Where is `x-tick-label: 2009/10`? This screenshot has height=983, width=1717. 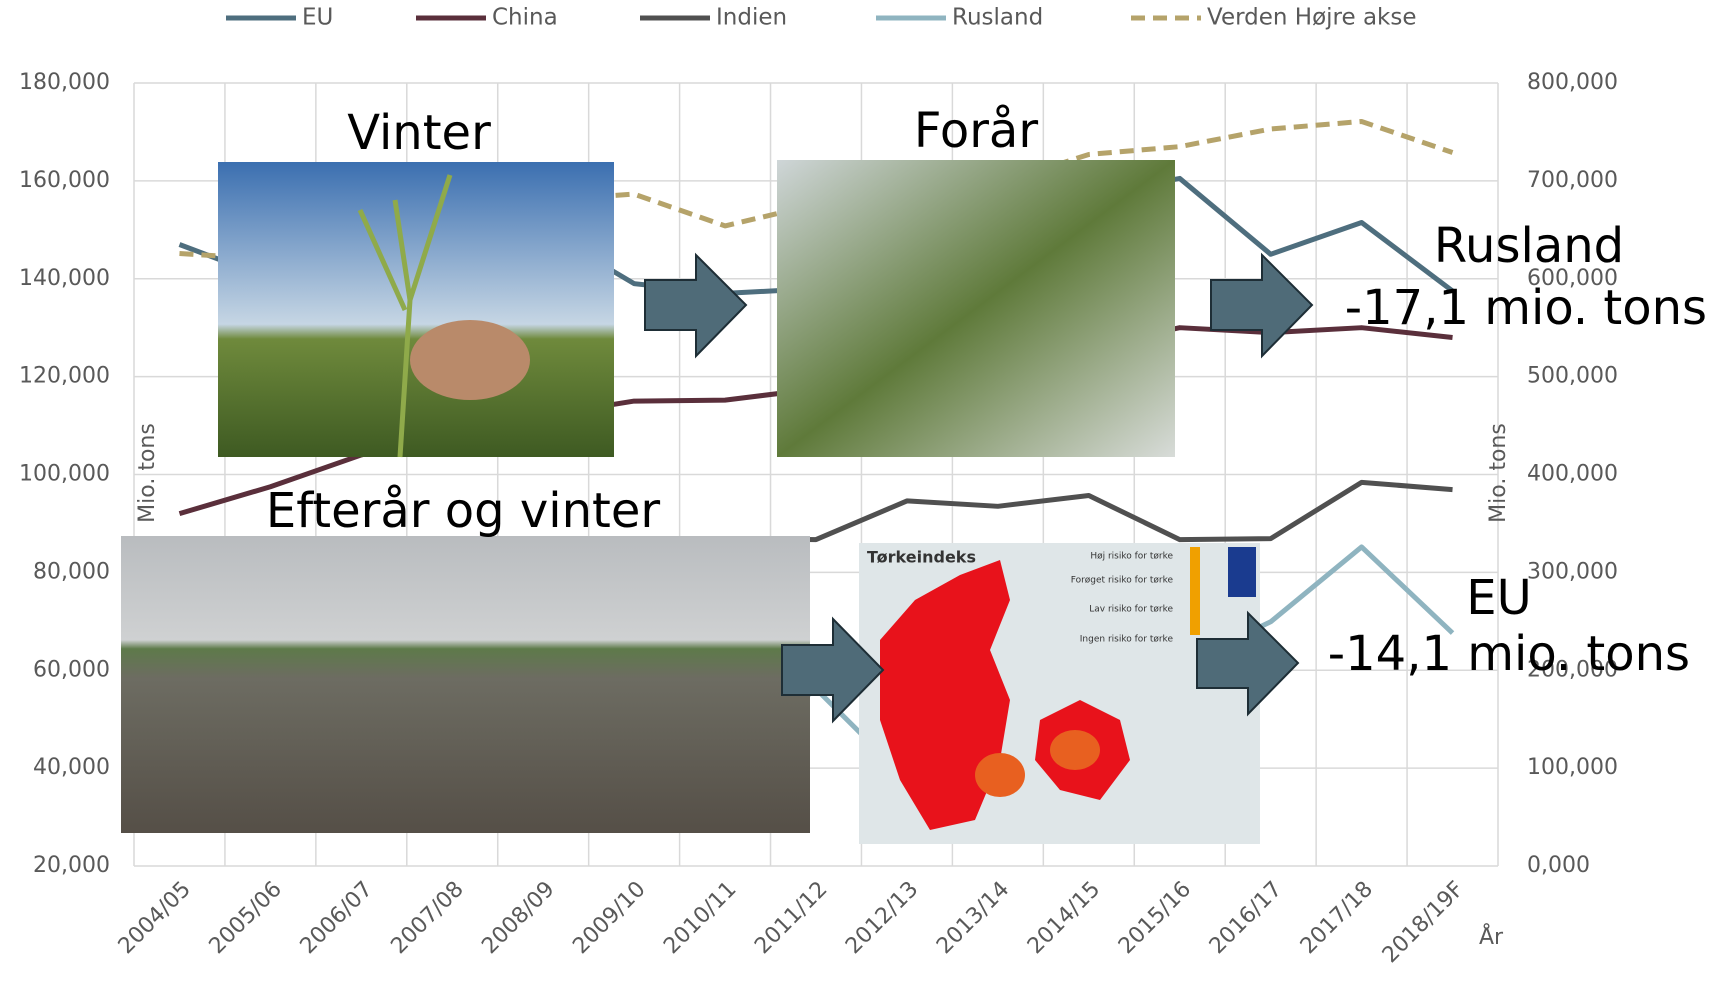 x-tick-label: 2009/10 is located at coordinates (609, 918).